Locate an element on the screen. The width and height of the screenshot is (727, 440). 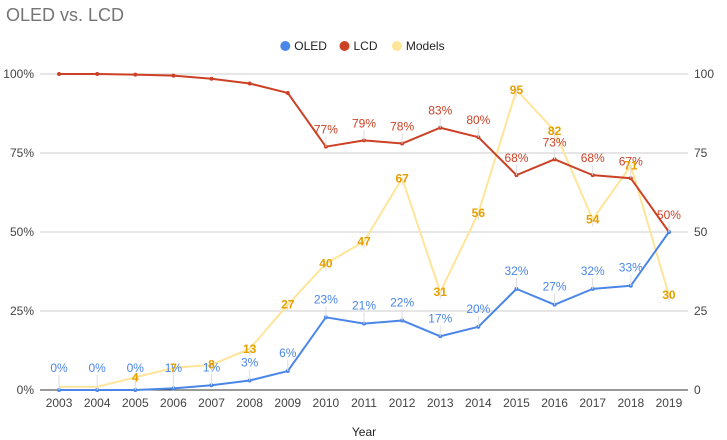
data-label: 40 is located at coordinates (326, 264).